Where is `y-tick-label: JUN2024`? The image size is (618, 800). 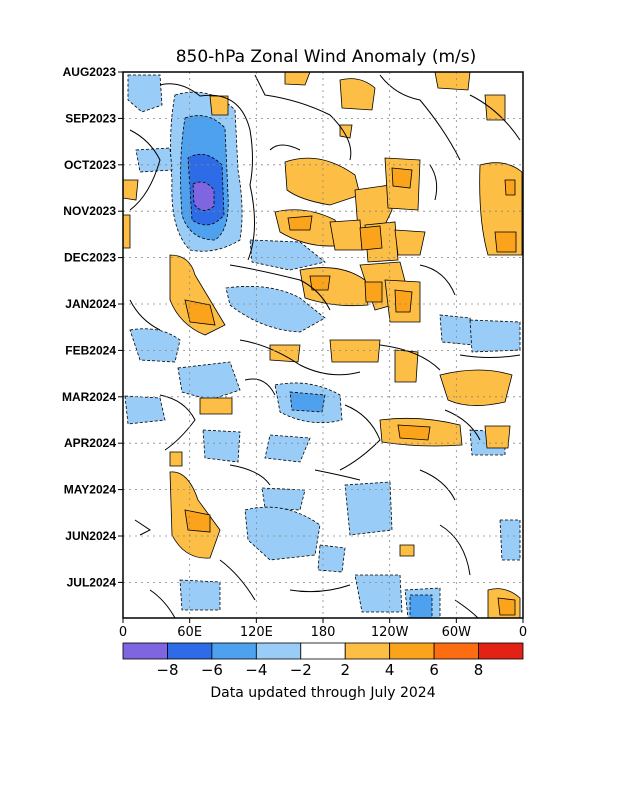 y-tick-label: JUN2024 is located at coordinates (90, 536).